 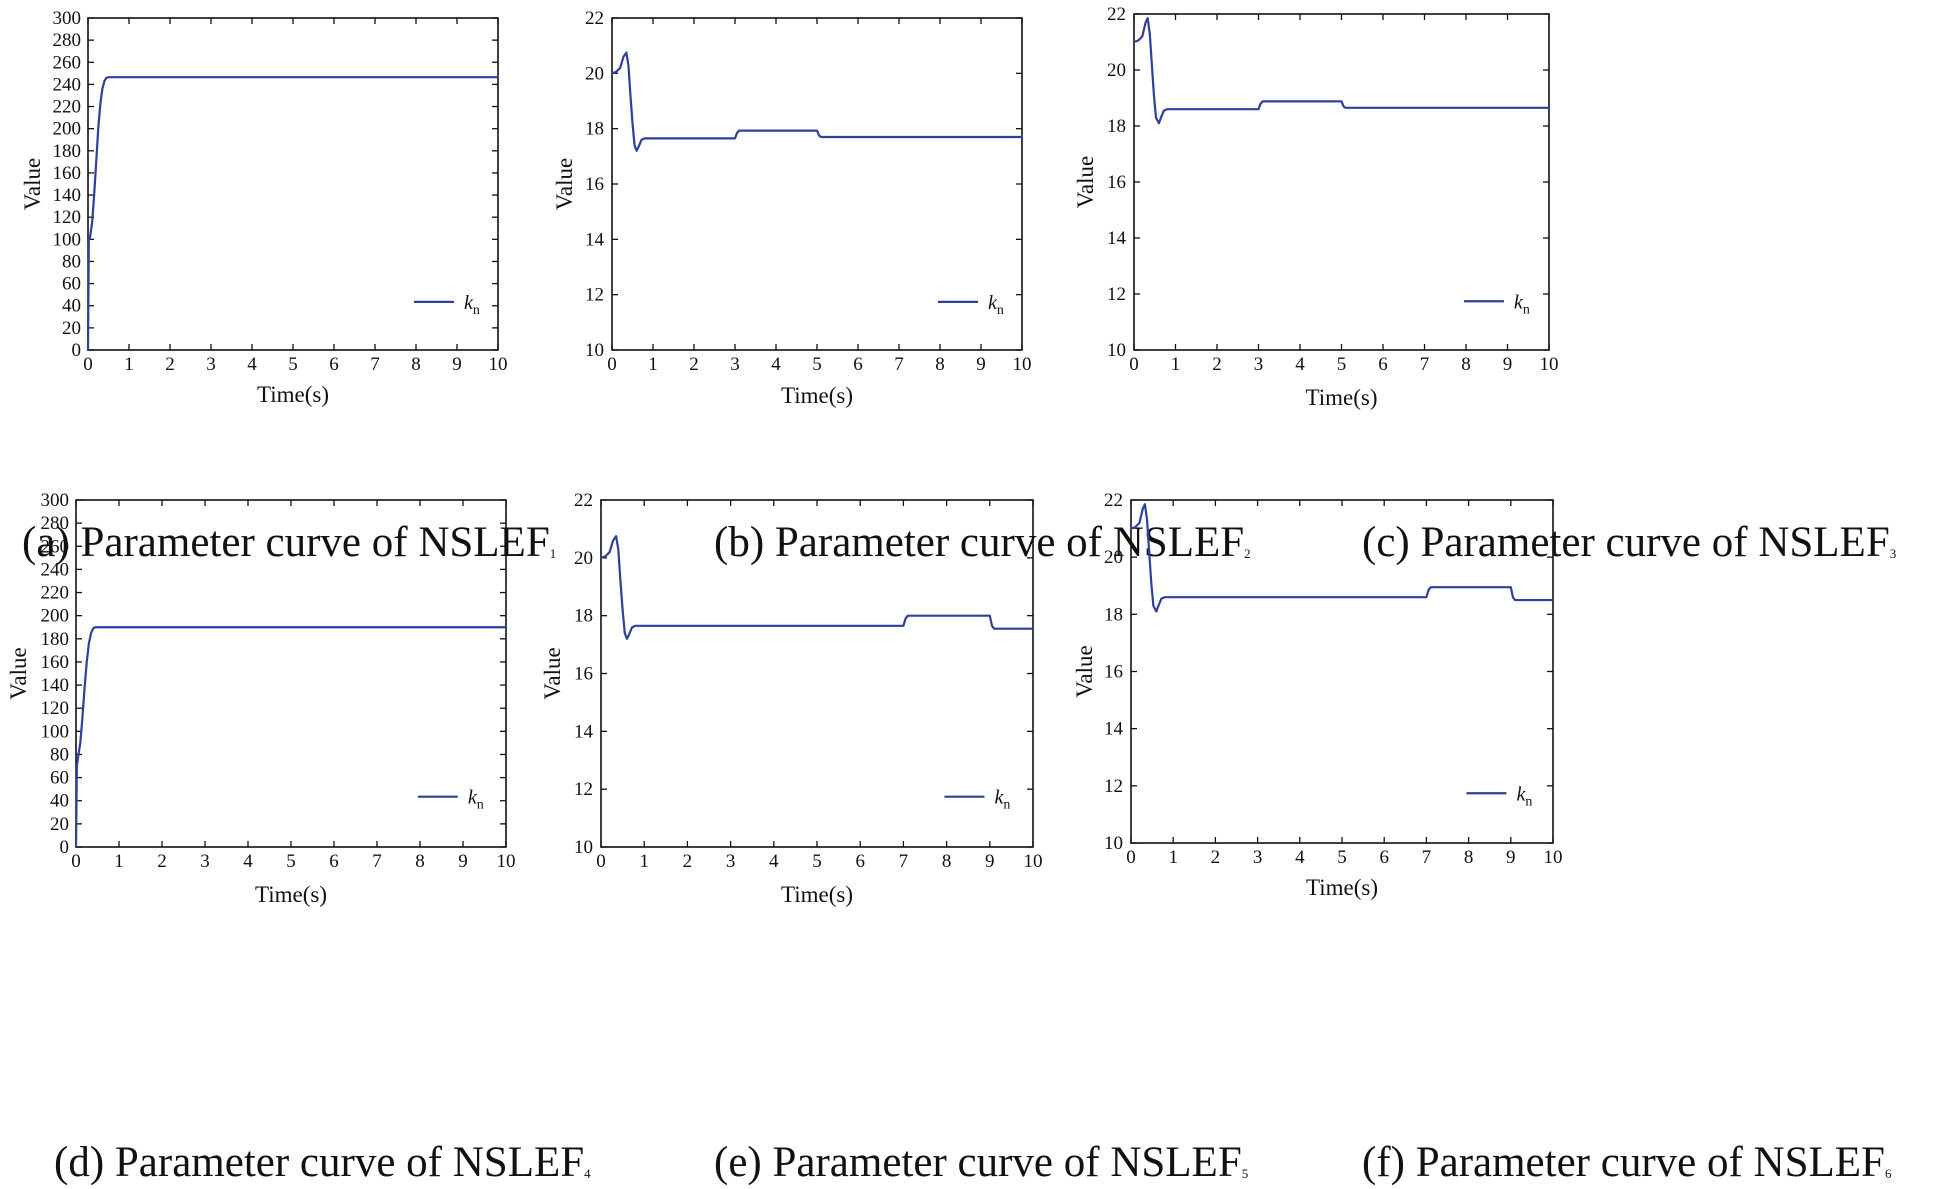 I want to click on y-tick-label-d-10: 200, so click(x=55, y=616).